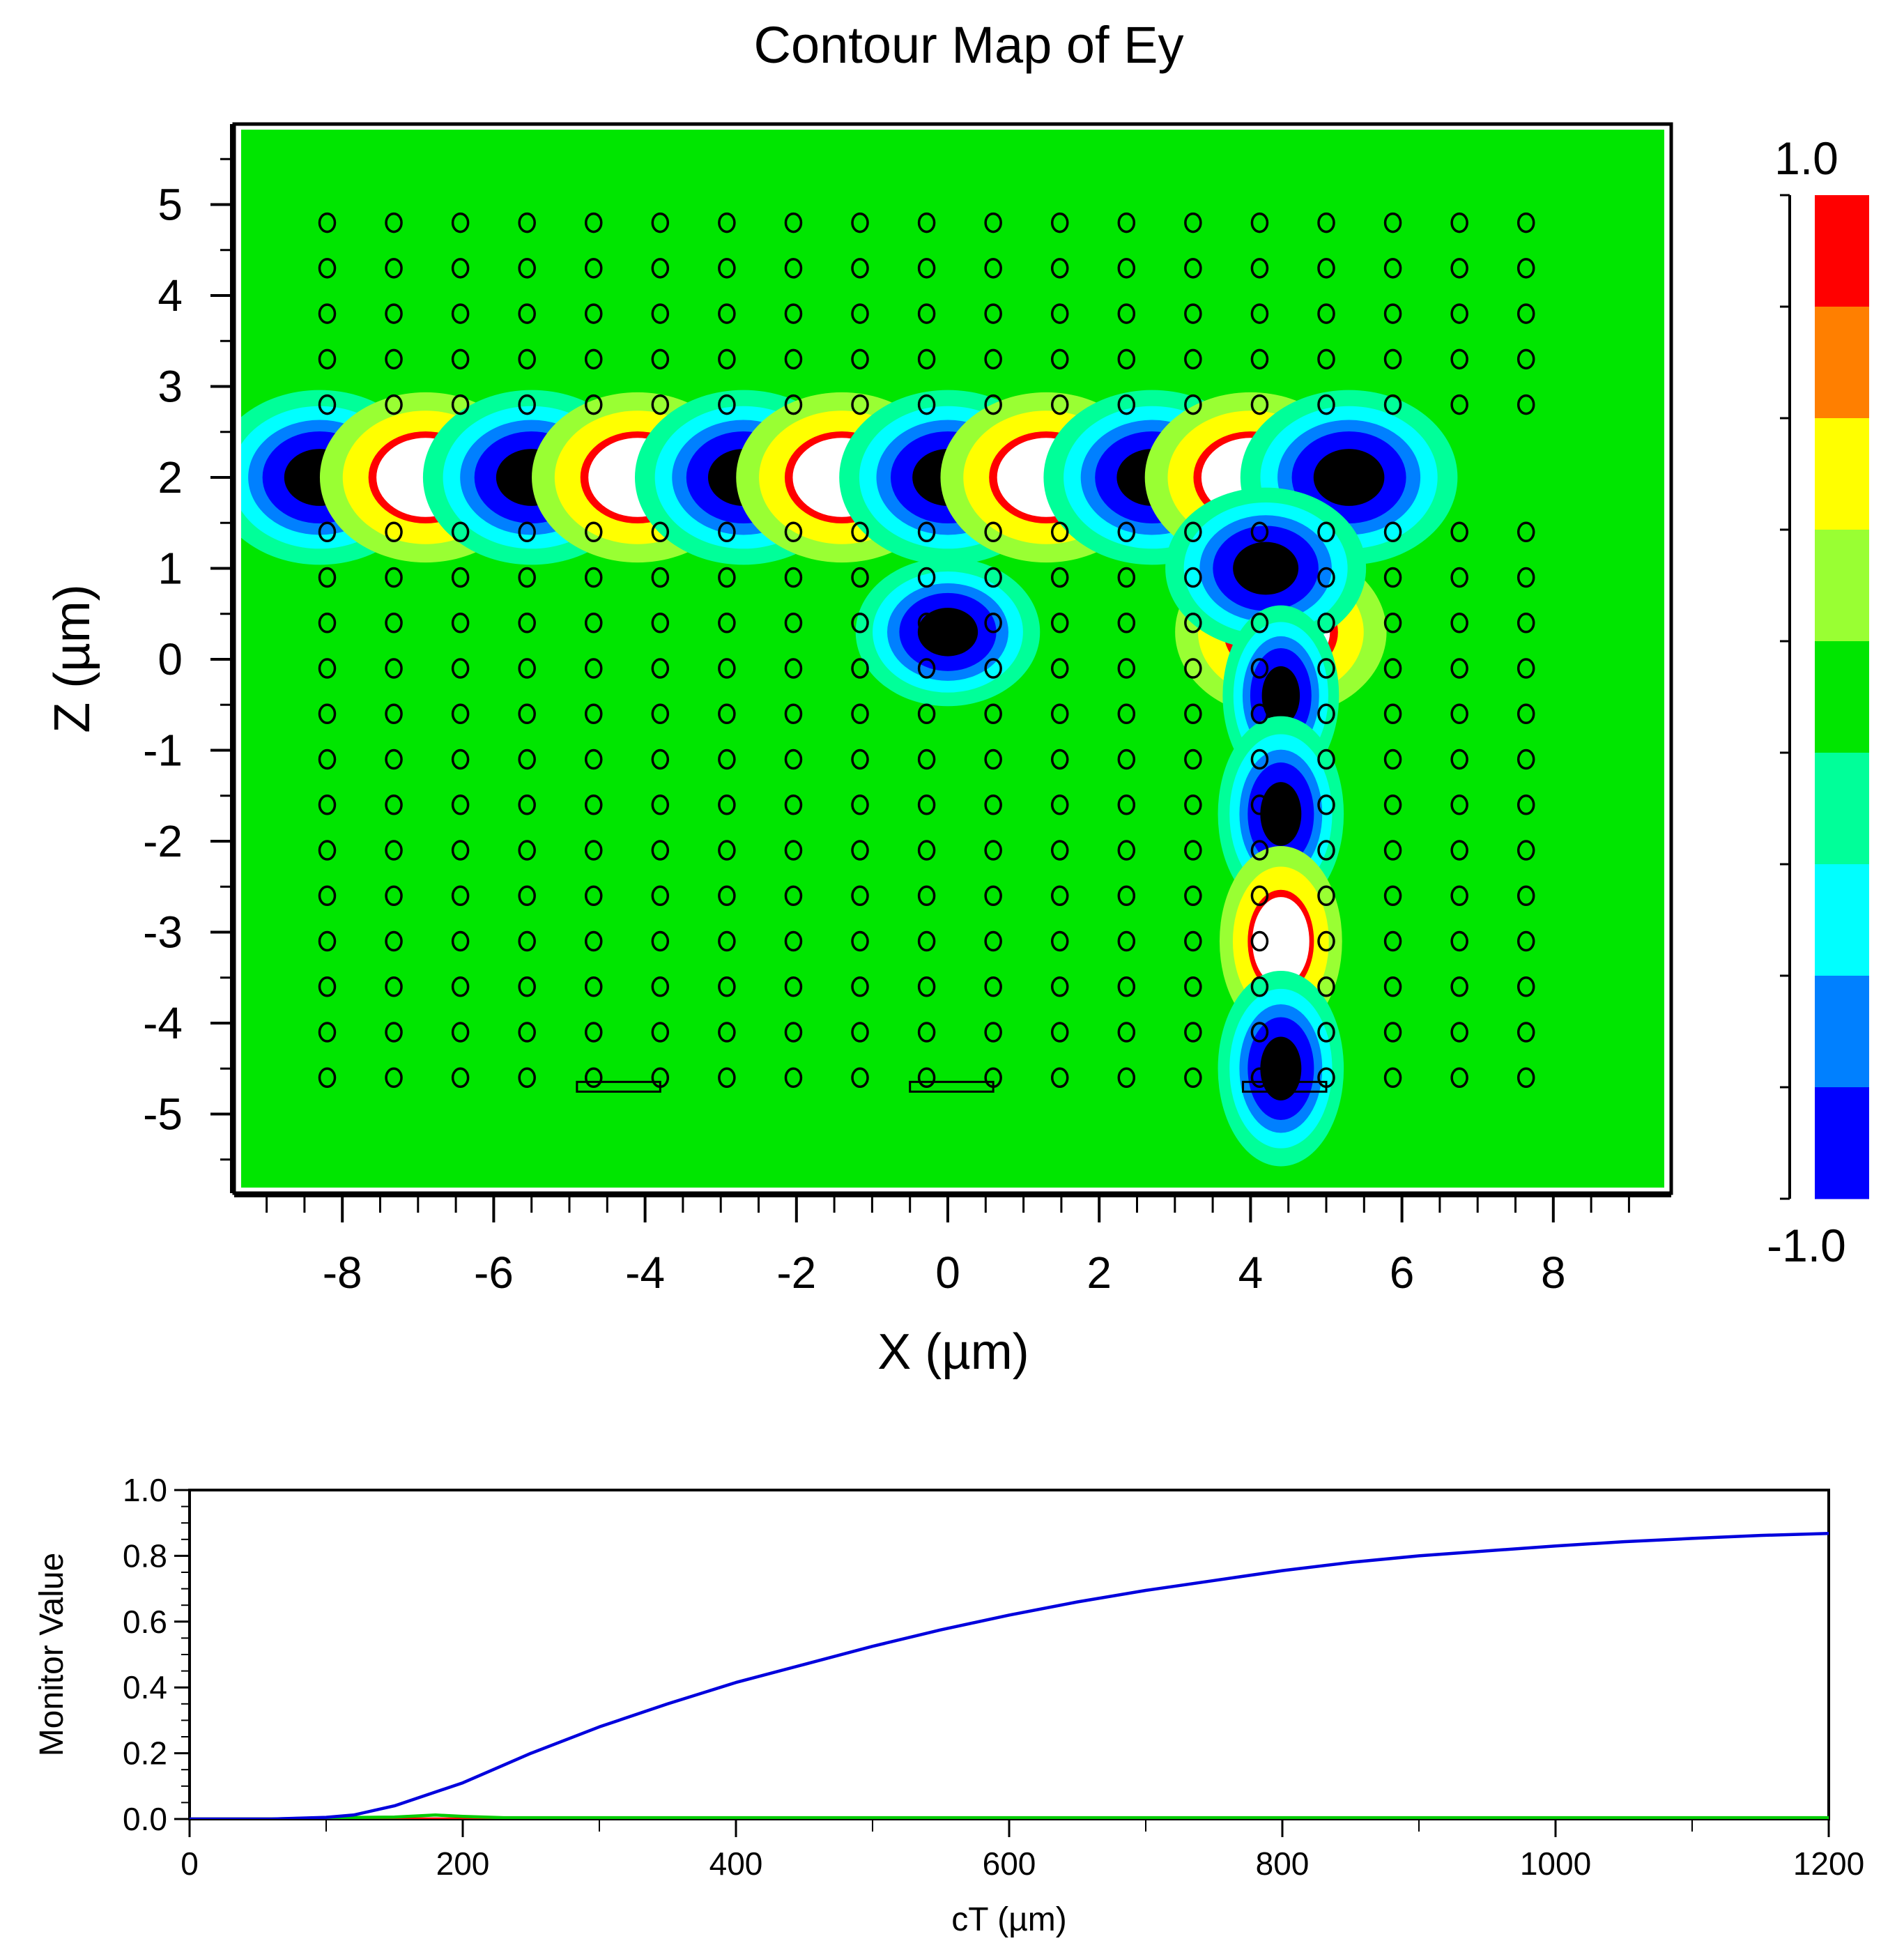 This screenshot has height=1957, width=1904. What do you see at coordinates (1402, 1273) in the screenshot?
I see `x-tick-label: 6` at bounding box center [1402, 1273].